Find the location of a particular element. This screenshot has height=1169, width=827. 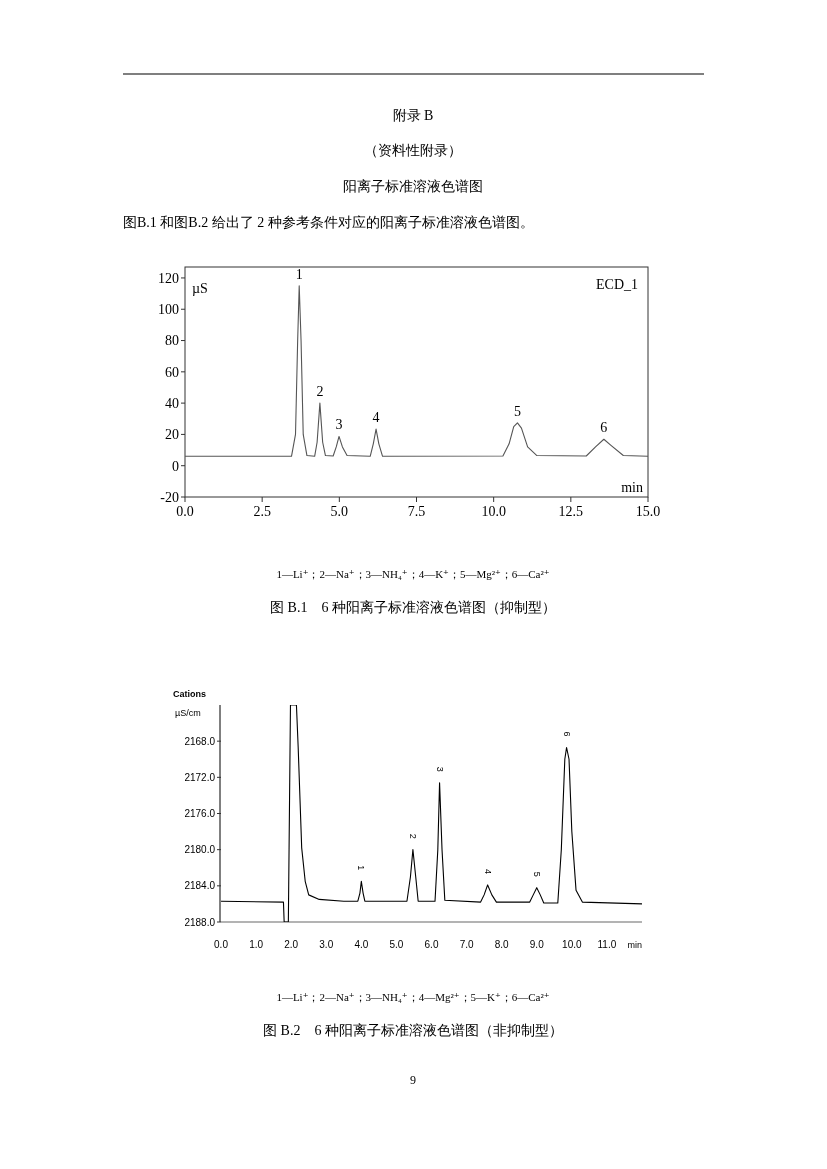

x-tick-label: 2.5 is located at coordinates (262, 511).